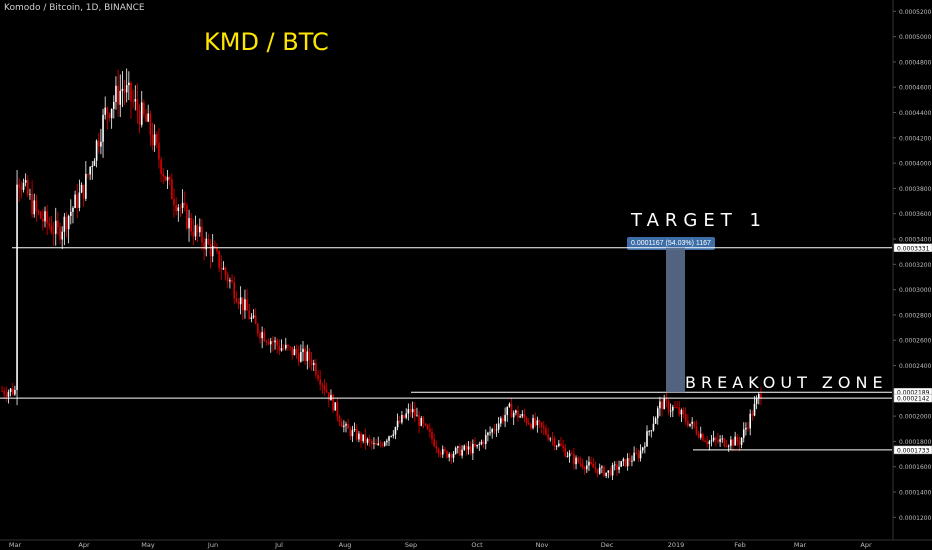  What do you see at coordinates (913, 399) in the screenshot?
I see `price-label-text: 0.0002142` at bounding box center [913, 399].